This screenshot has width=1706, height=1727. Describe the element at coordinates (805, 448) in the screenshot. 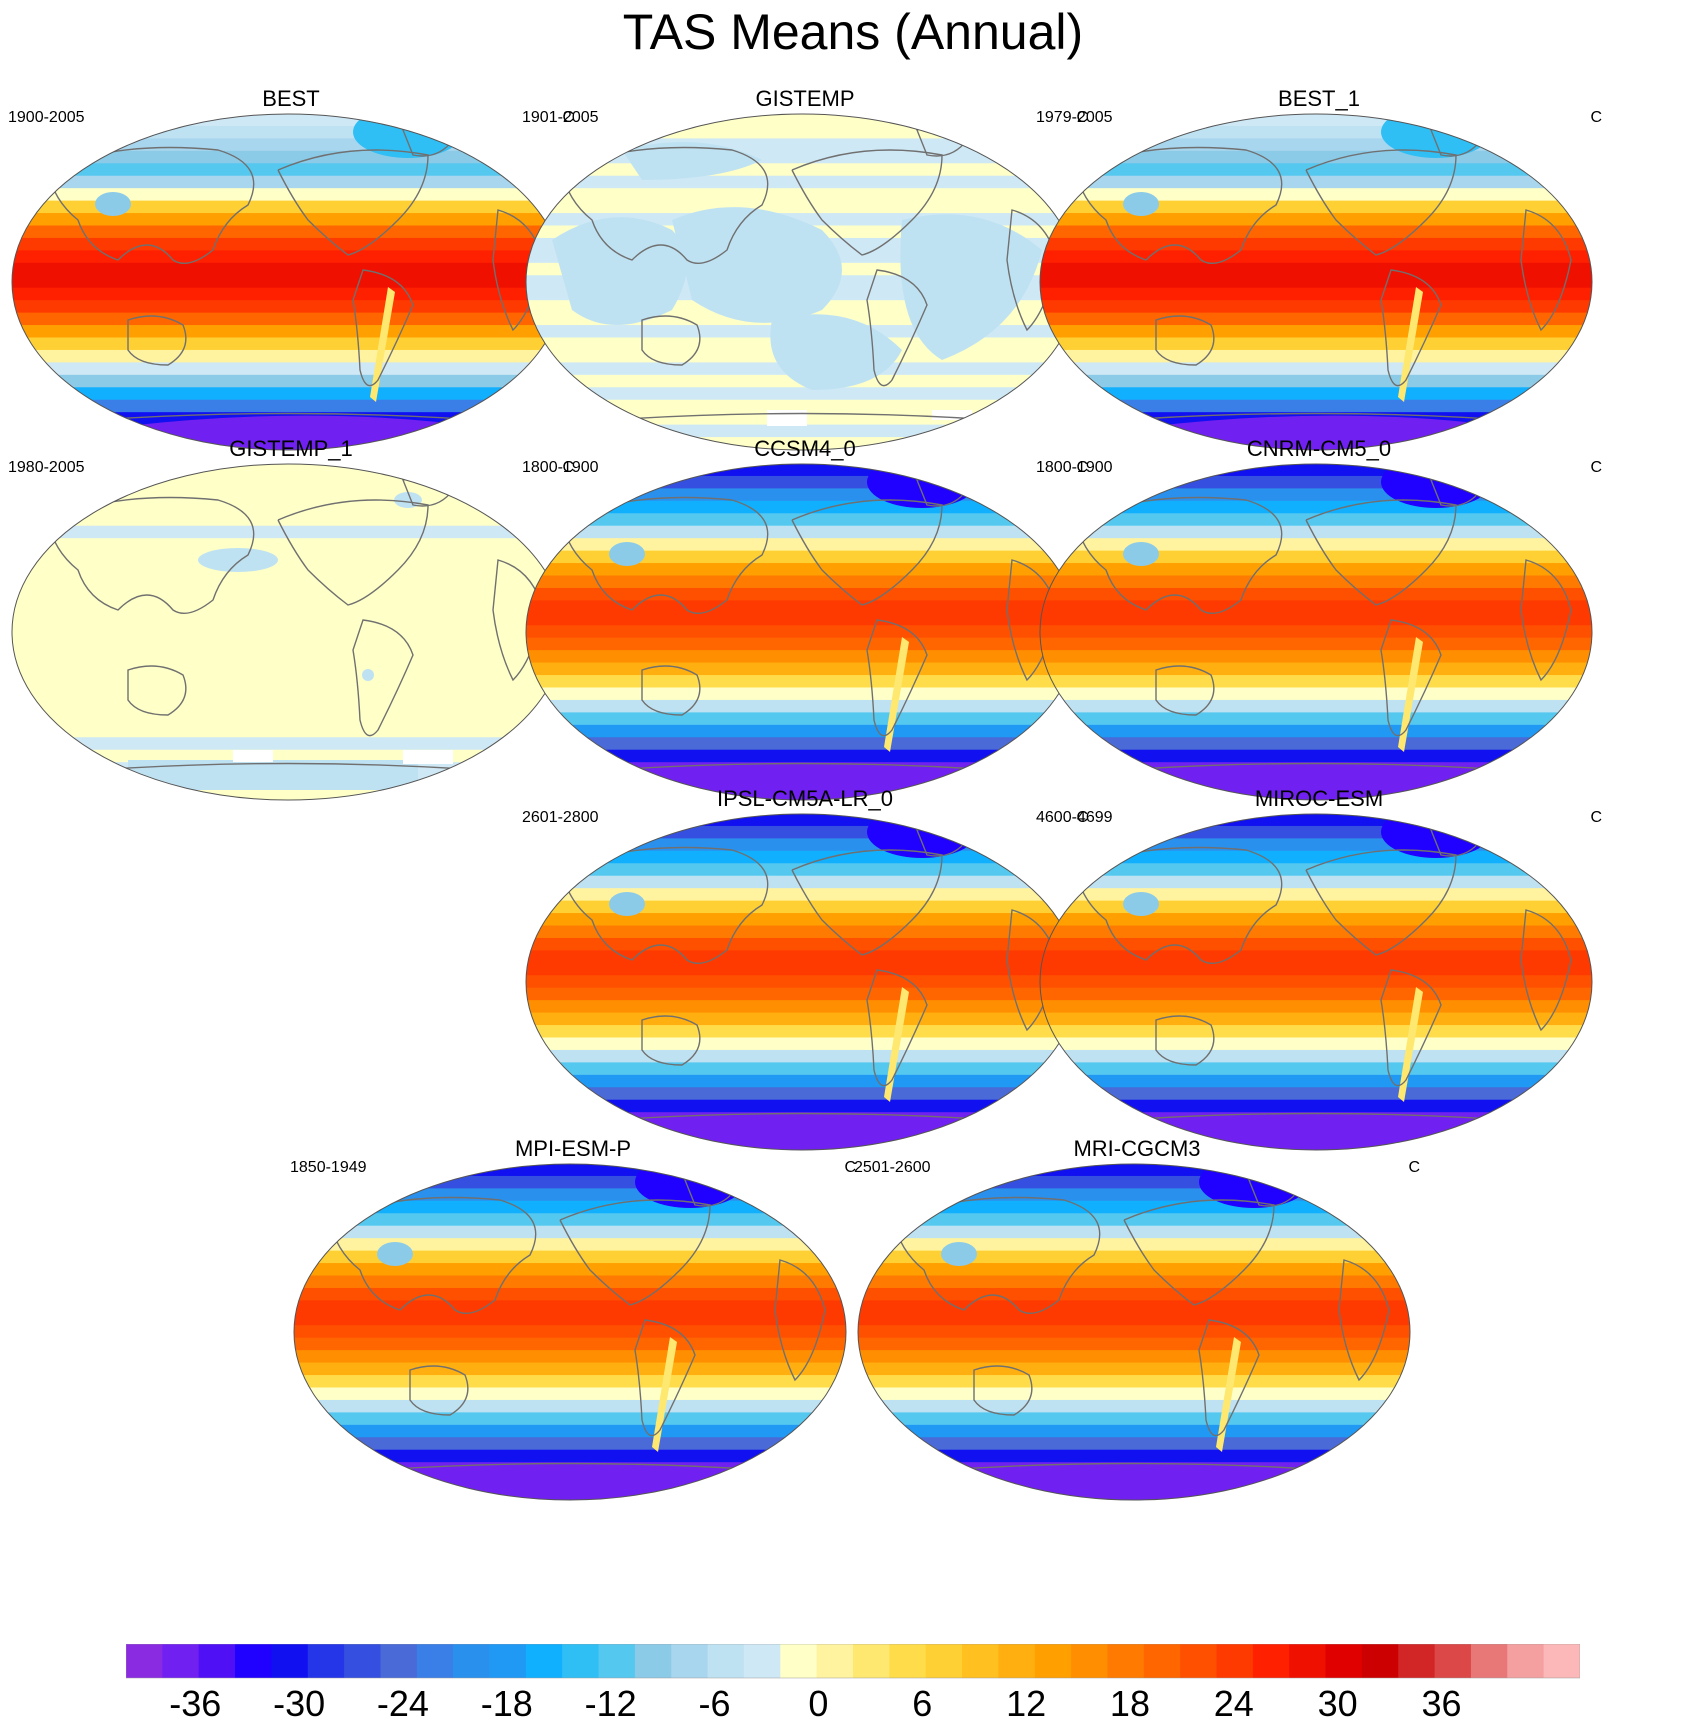

I see `panel-title: CCSM4_0` at that location.